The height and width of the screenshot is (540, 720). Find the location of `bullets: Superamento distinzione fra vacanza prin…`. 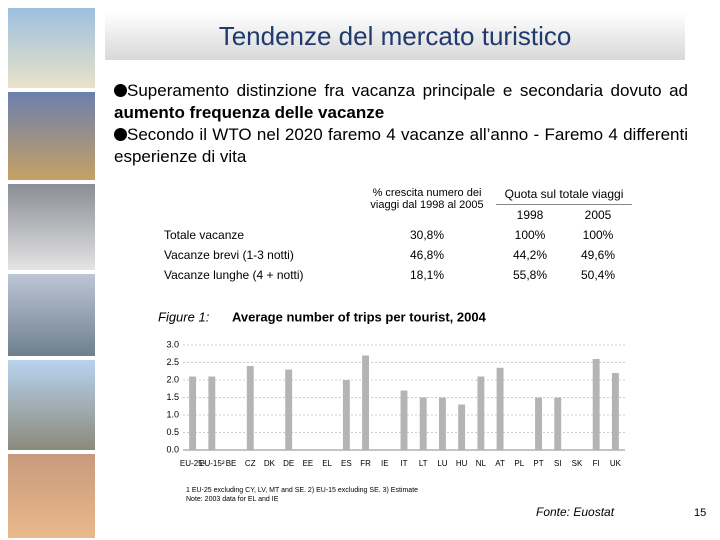

bullets: Superamento distinzione fra vacanza prin… is located at coordinates (401, 124).